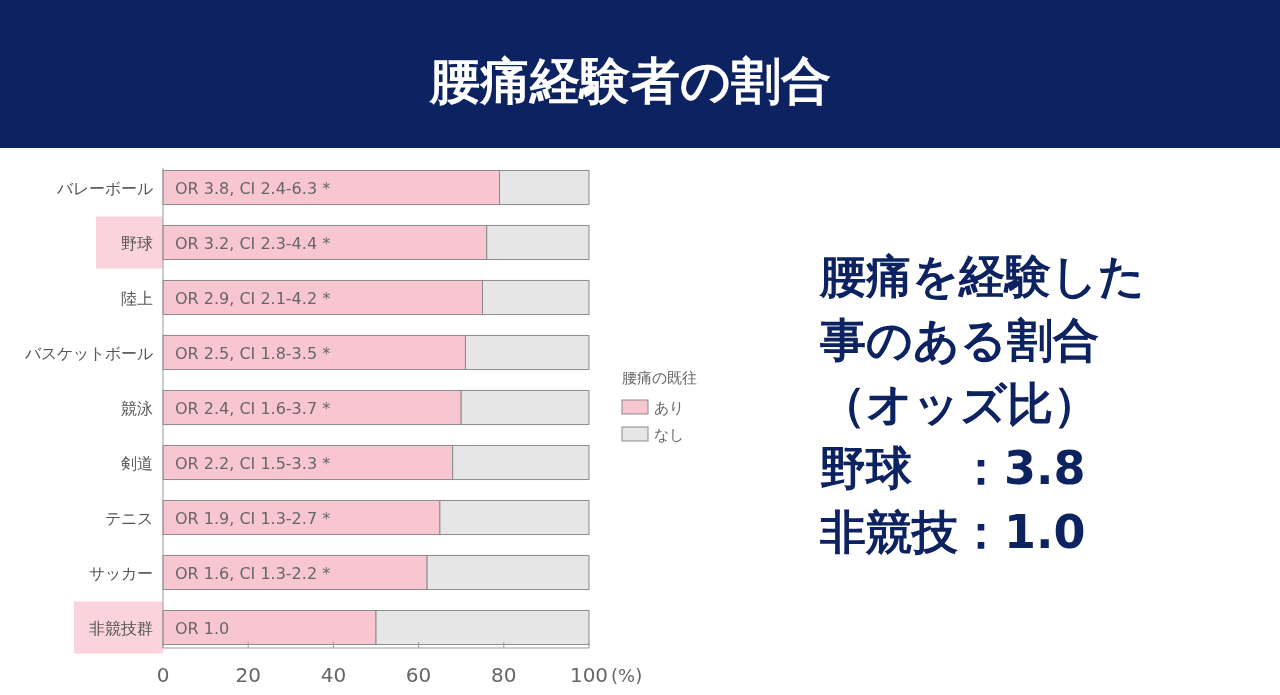 The width and height of the screenshot is (1280, 695). What do you see at coordinates (88, 353) in the screenshot?
I see `y-tick-label: バスケットボール` at bounding box center [88, 353].